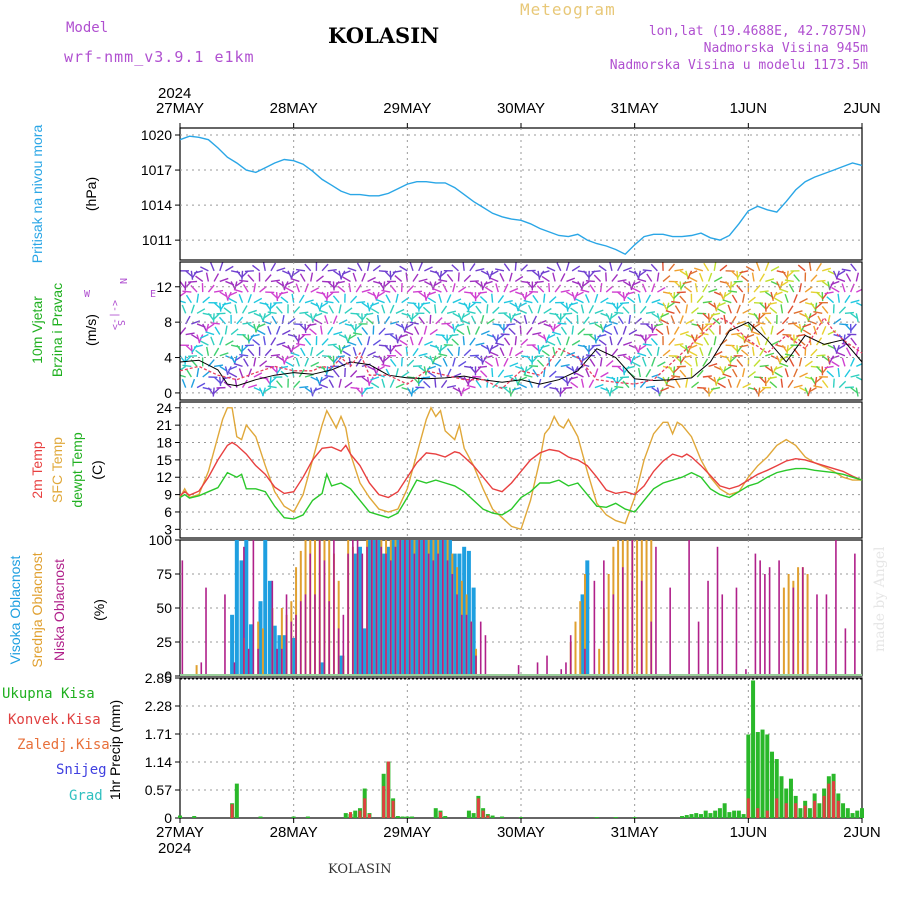  I want to click on model-name: wrf-nmm_v3.9.1 e1km, so click(159, 57).